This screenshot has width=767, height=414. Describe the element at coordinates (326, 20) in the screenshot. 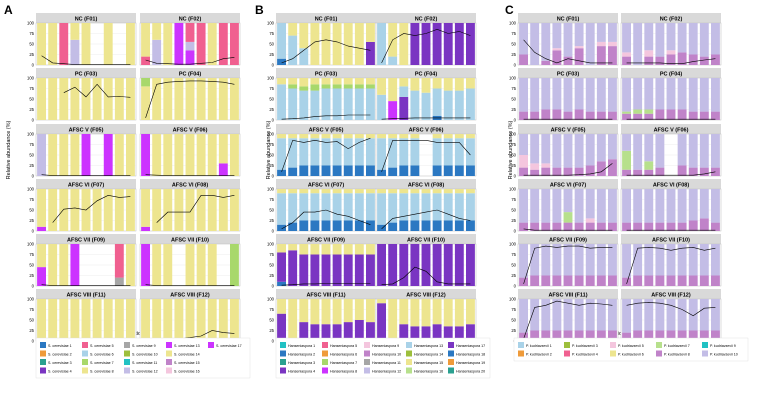

I see `facet-title: NC (F01)` at that location.